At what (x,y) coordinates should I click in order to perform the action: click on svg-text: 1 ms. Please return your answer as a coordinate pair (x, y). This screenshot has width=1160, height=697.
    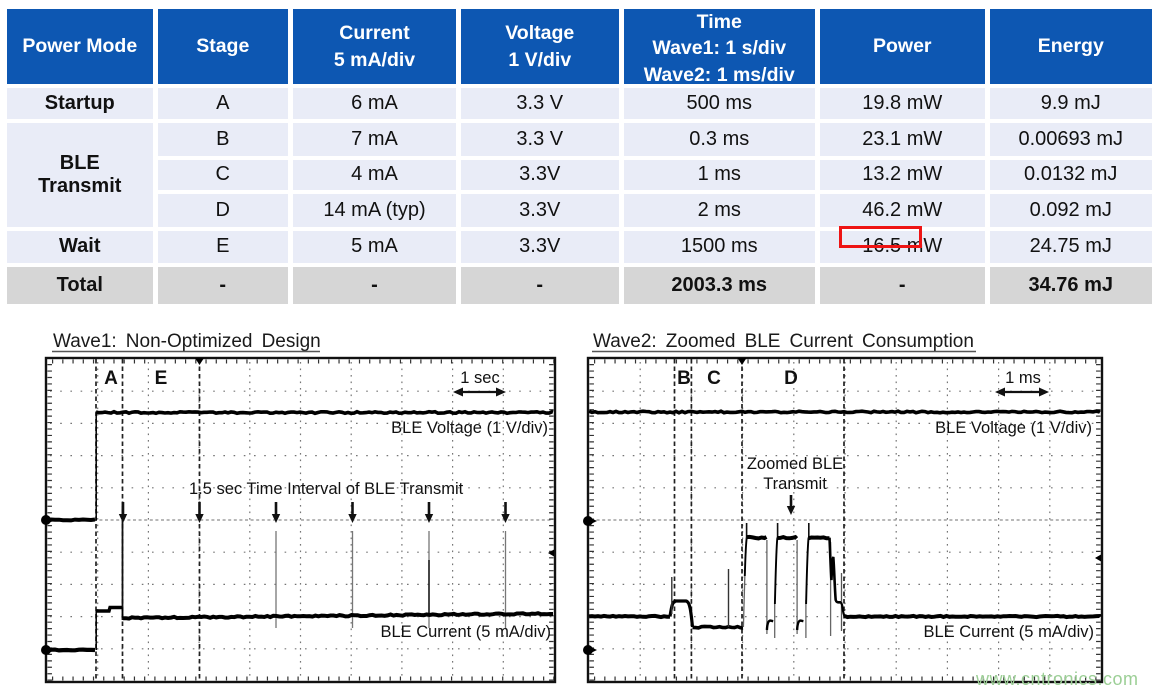
    Looking at the image, I should click on (1023, 378).